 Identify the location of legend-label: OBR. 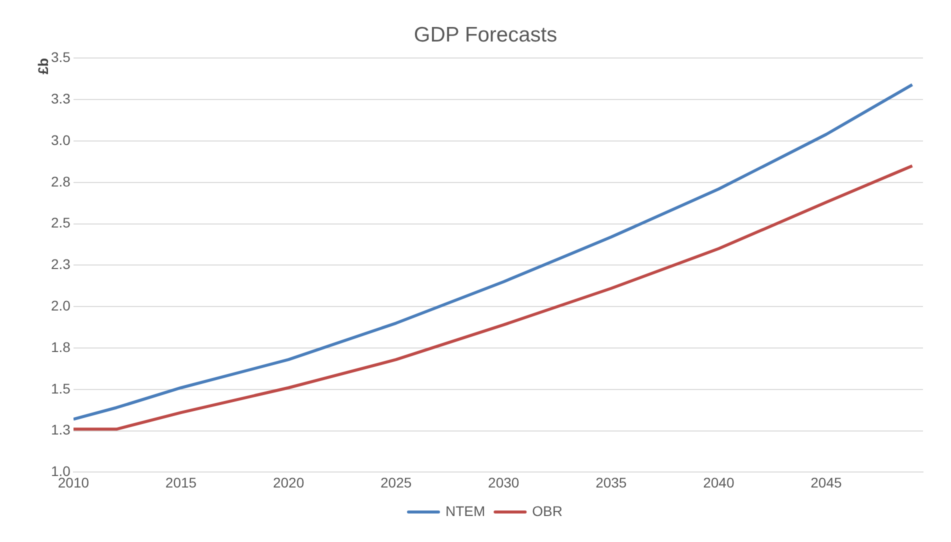
(547, 510).